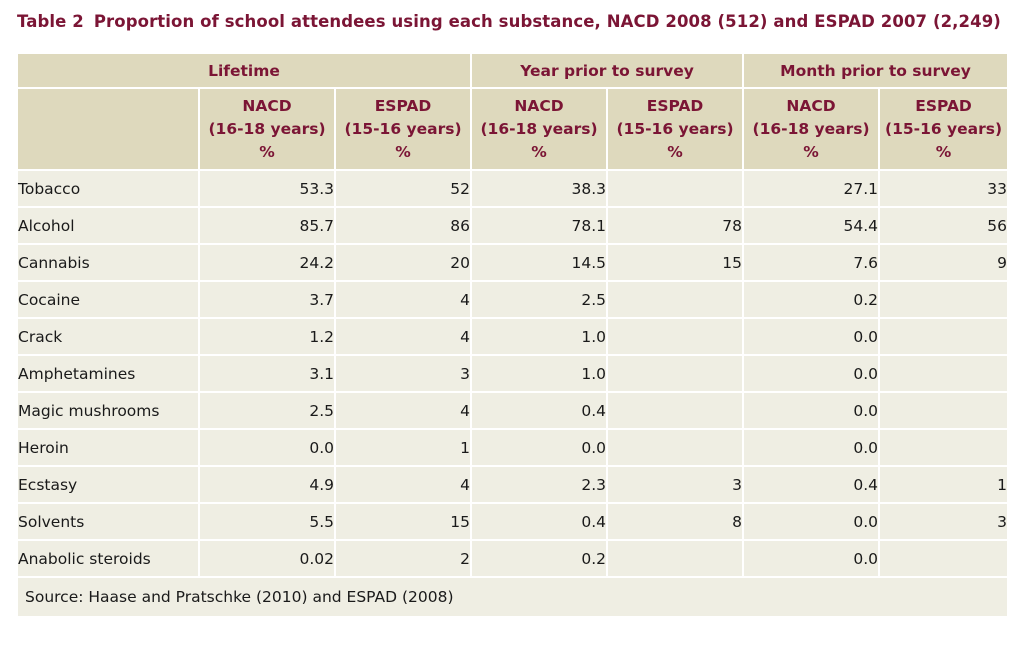 This screenshot has height=647, width=1026. I want to click on value-cell: 33, so click(944, 188).